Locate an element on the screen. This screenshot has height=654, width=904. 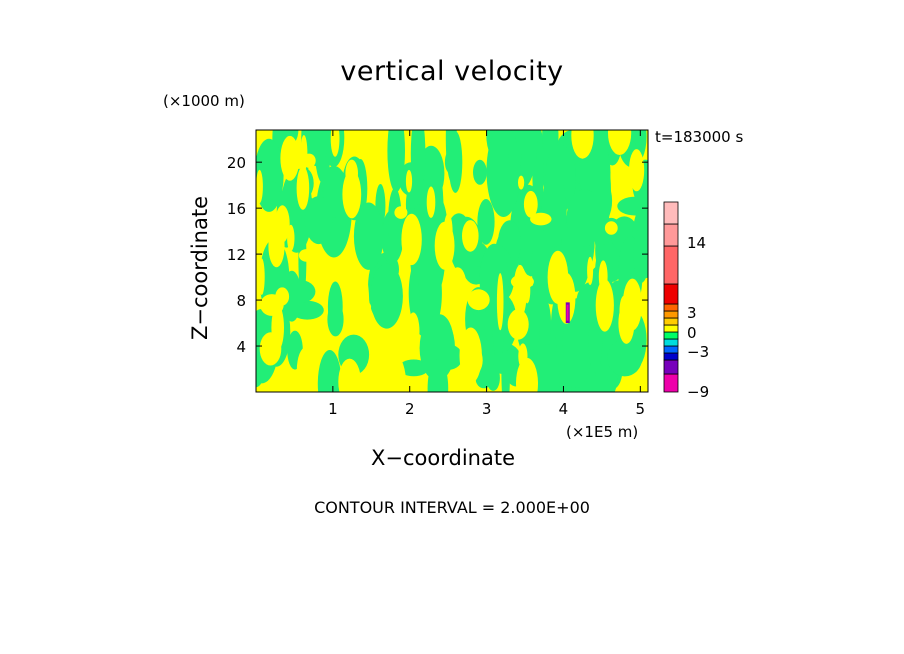
colorbar-label: 3 is located at coordinates (692, 313).